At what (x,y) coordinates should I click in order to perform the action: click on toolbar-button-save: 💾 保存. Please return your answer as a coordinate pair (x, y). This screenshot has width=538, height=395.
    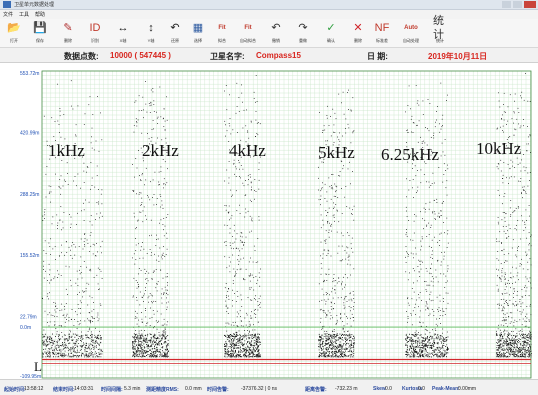
    Looking at the image, I should click on (40, 34).